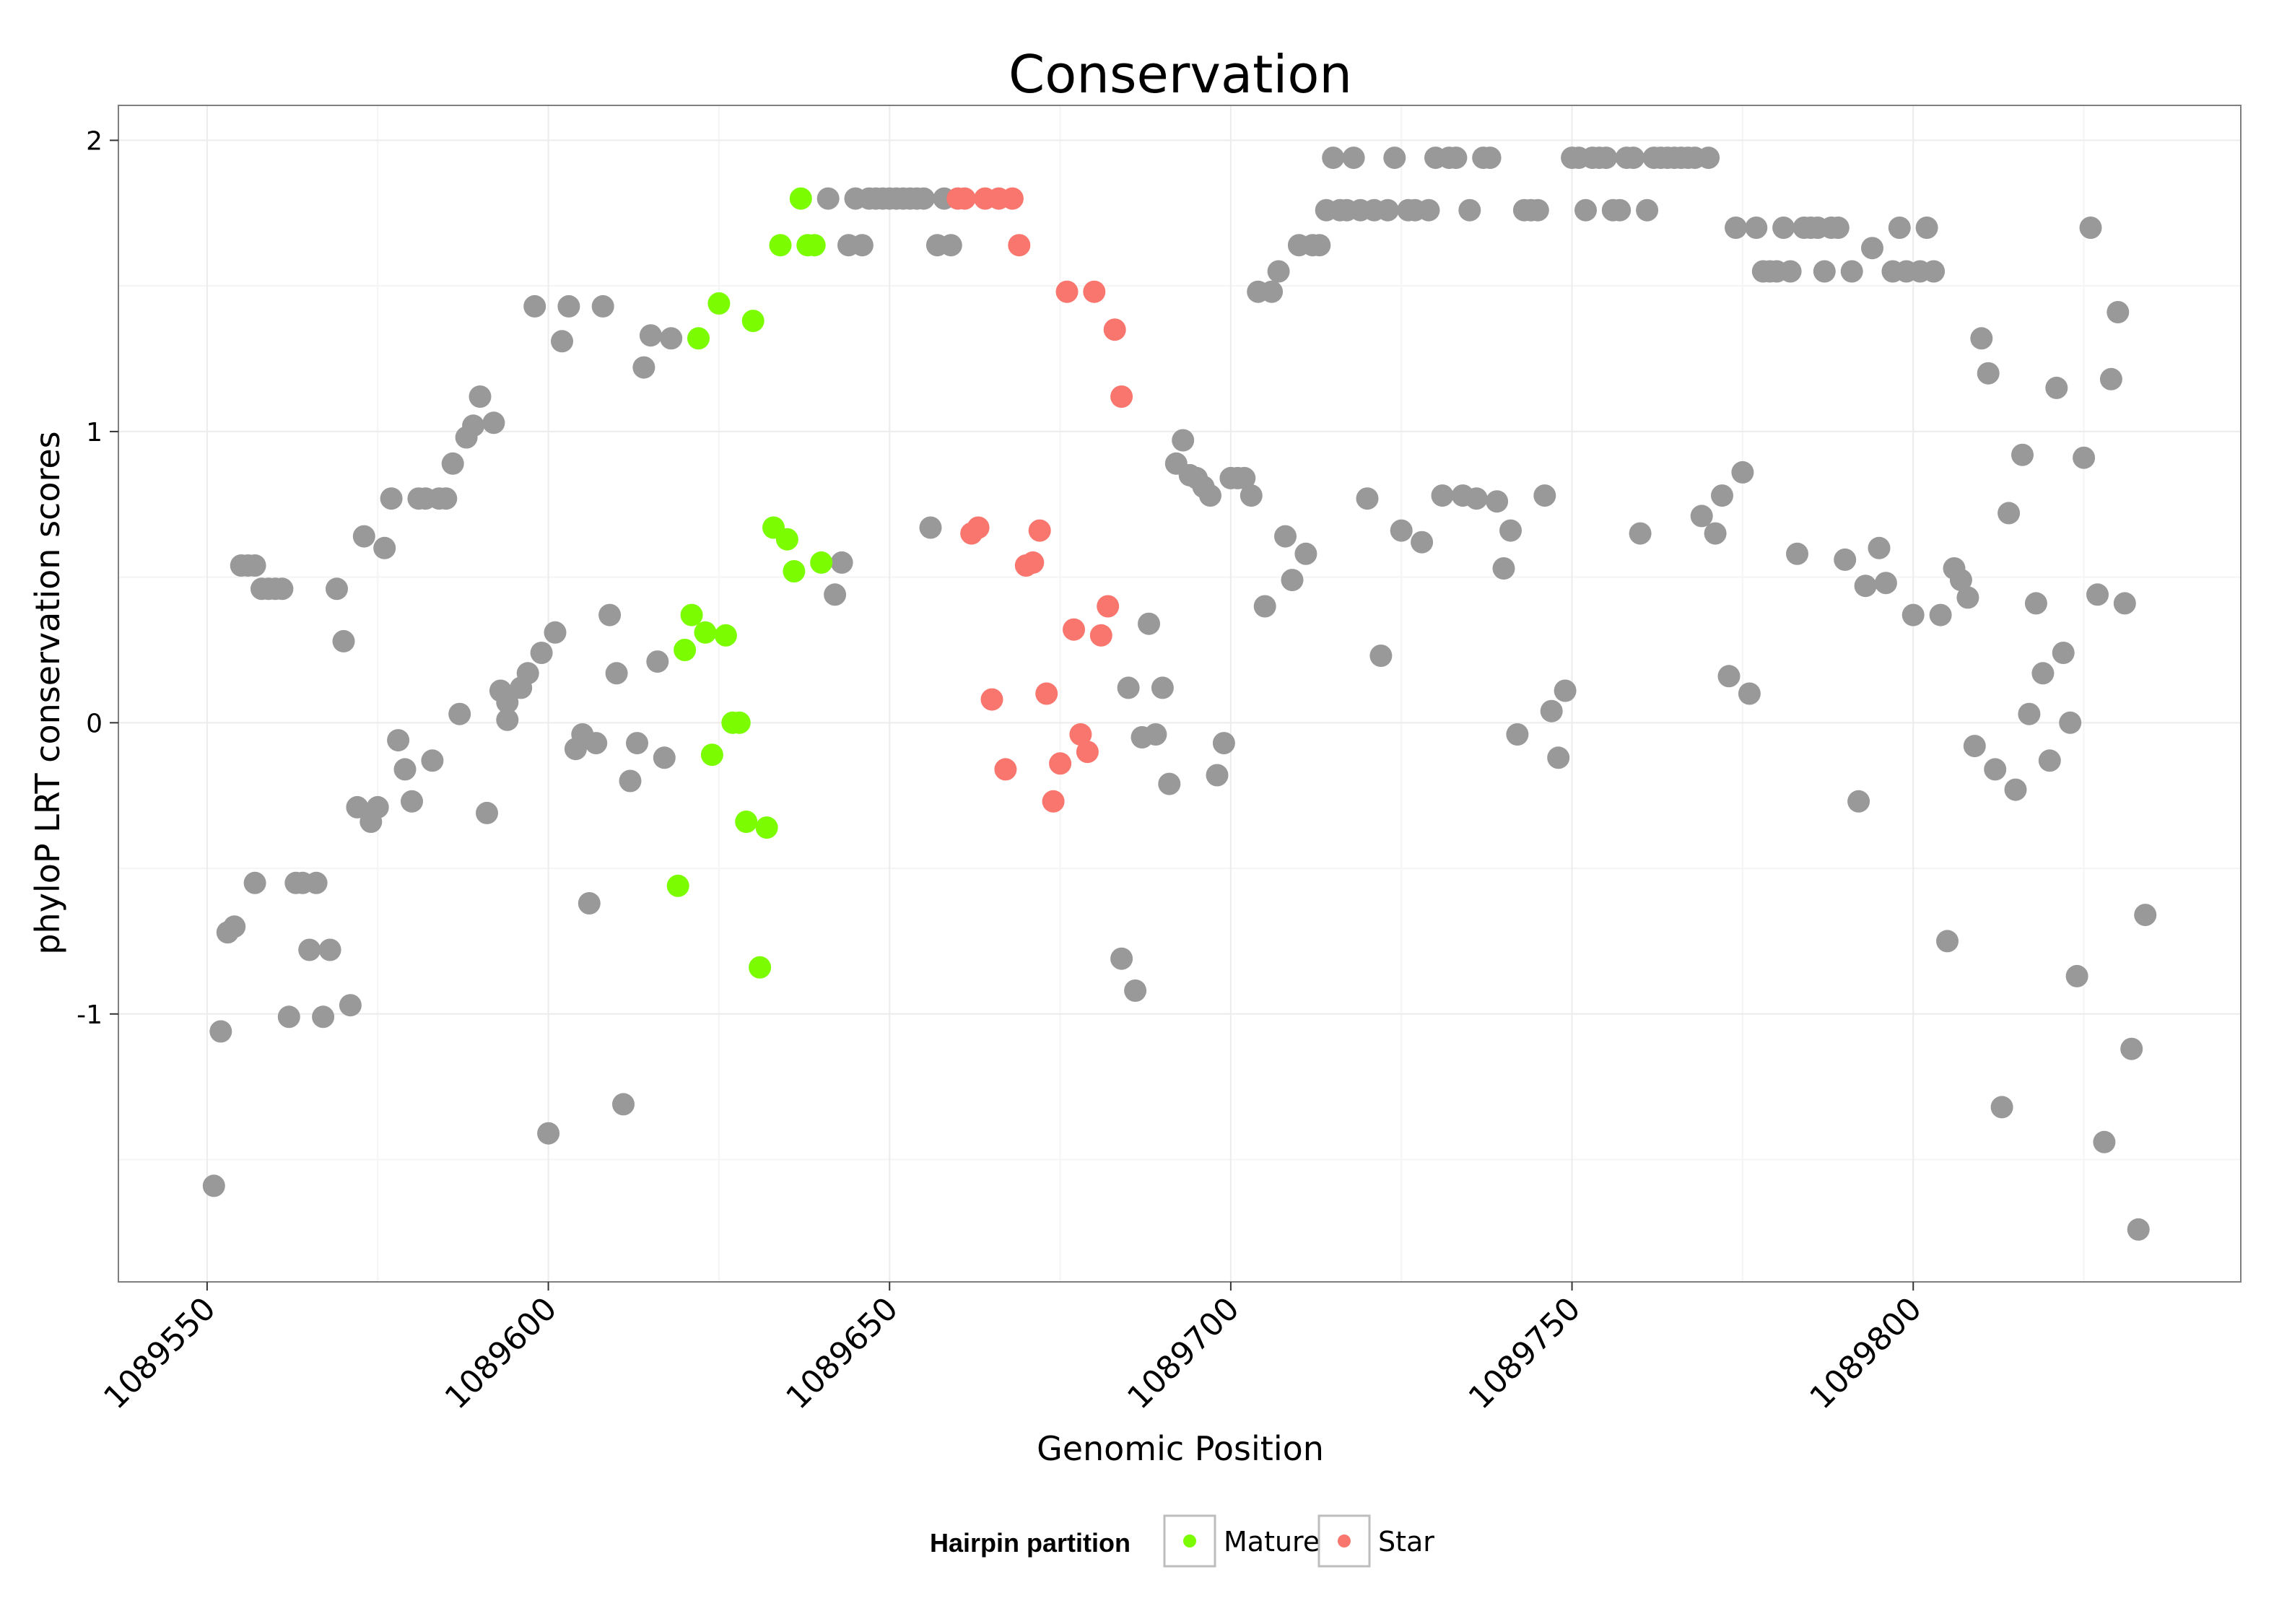 Image resolution: width=2274 pixels, height=1624 pixels. I want to click on legend-label-star: Star, so click(1406, 1542).